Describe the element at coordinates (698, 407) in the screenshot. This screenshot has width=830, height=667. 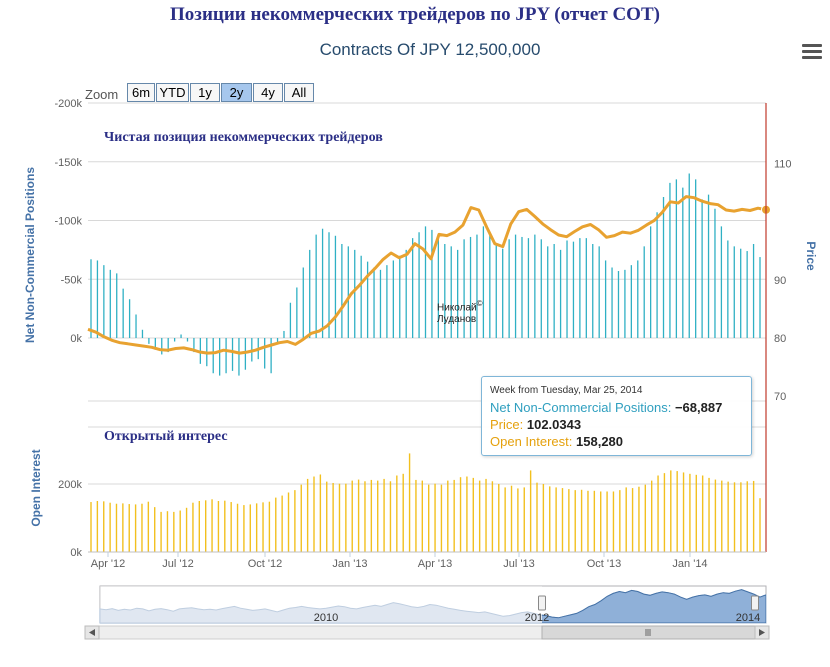
I see `tooltip-net-value: −68,887` at that location.